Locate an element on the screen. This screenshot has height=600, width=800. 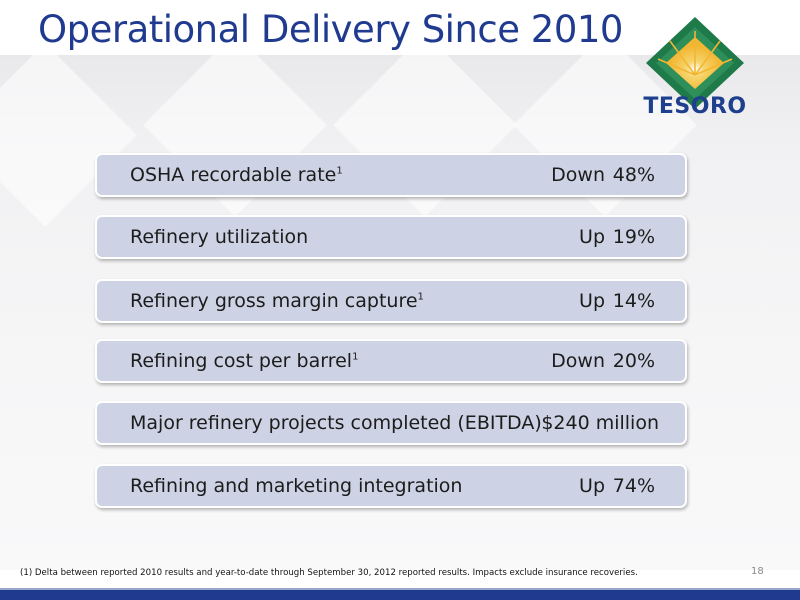
metric-refining-cost-per-barrel: Refining cost per barrel1 Down 20% is located at coordinates (391, 361).